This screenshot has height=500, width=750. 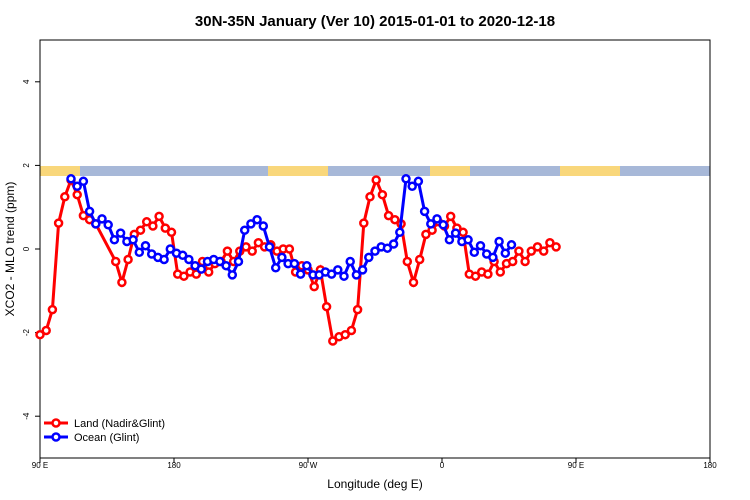 I want to click on legend-label: Ocean (Glint), so click(x=106, y=438).